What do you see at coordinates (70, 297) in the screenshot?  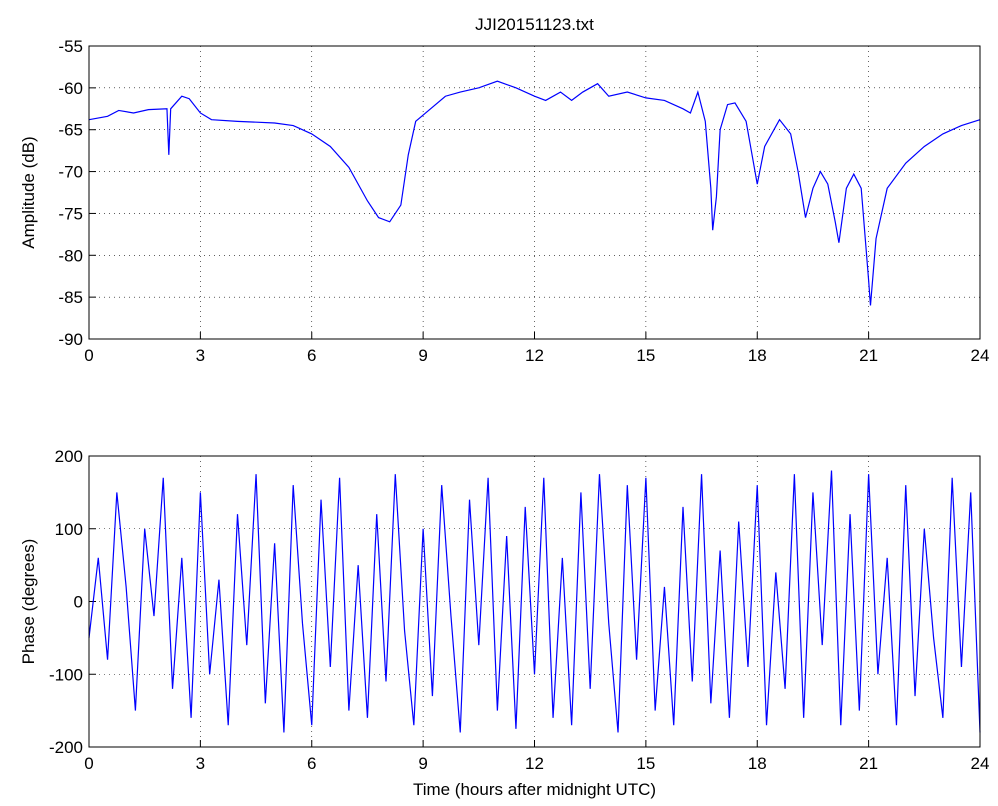 I see `y-tick-label: -85` at bounding box center [70, 297].